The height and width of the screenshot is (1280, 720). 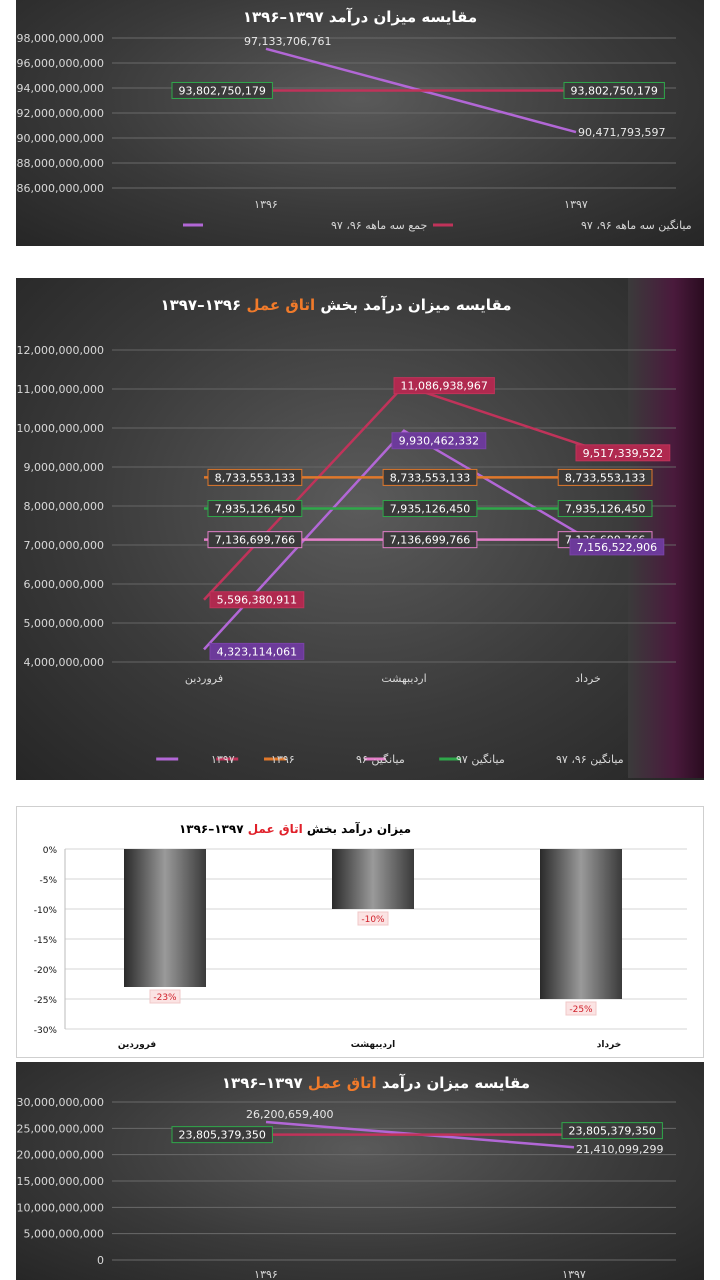 I want to click on data-label: -10%, so click(x=373, y=920).